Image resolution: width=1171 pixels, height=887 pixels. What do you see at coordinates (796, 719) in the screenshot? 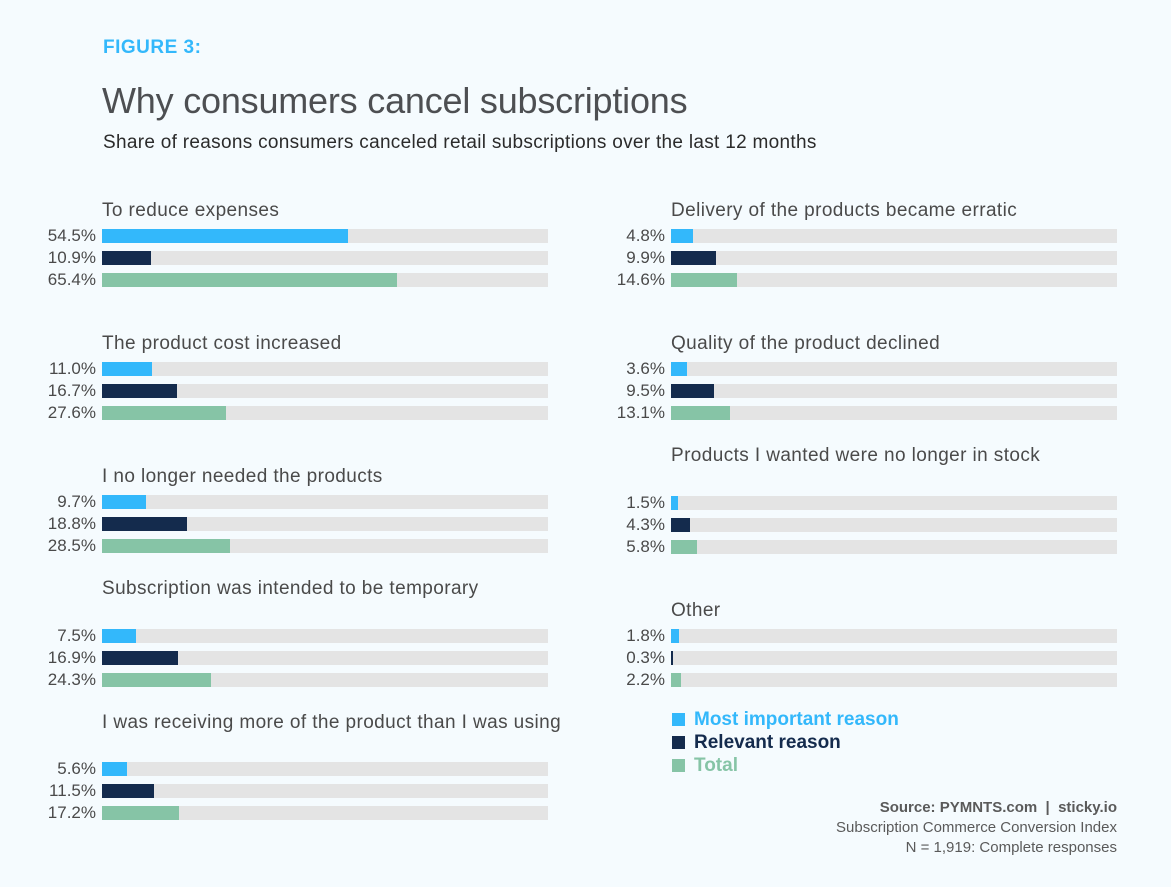
I see `legend-label: Most important reason` at bounding box center [796, 719].